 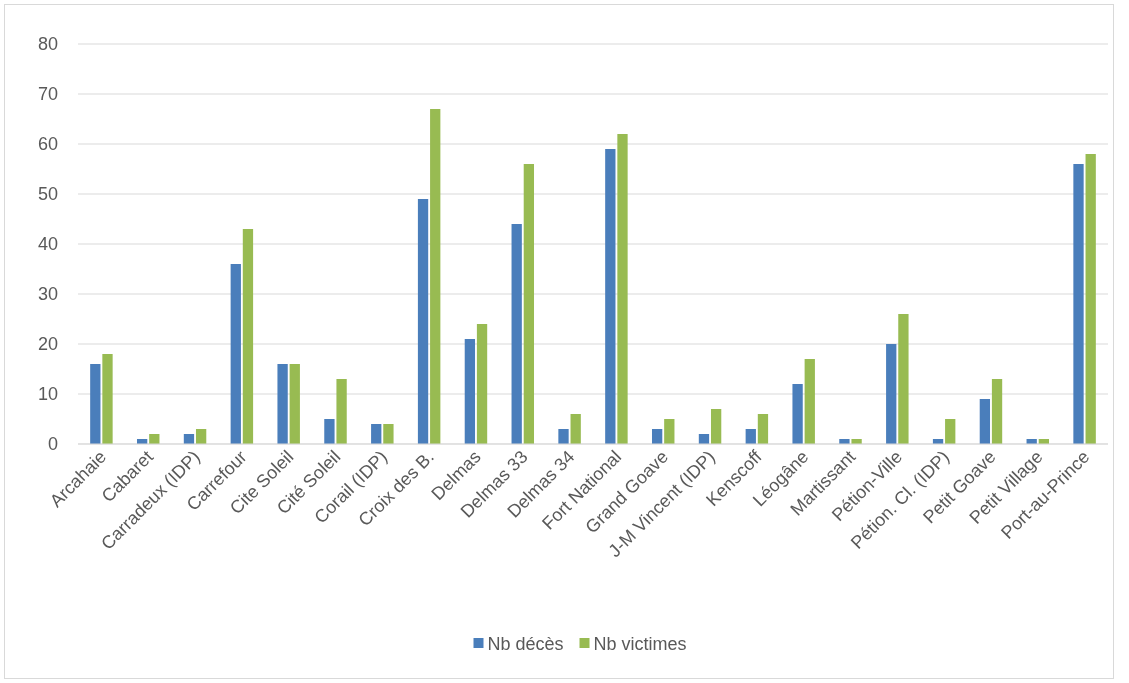 I want to click on y-tick-label: 0, so click(x=52, y=444).